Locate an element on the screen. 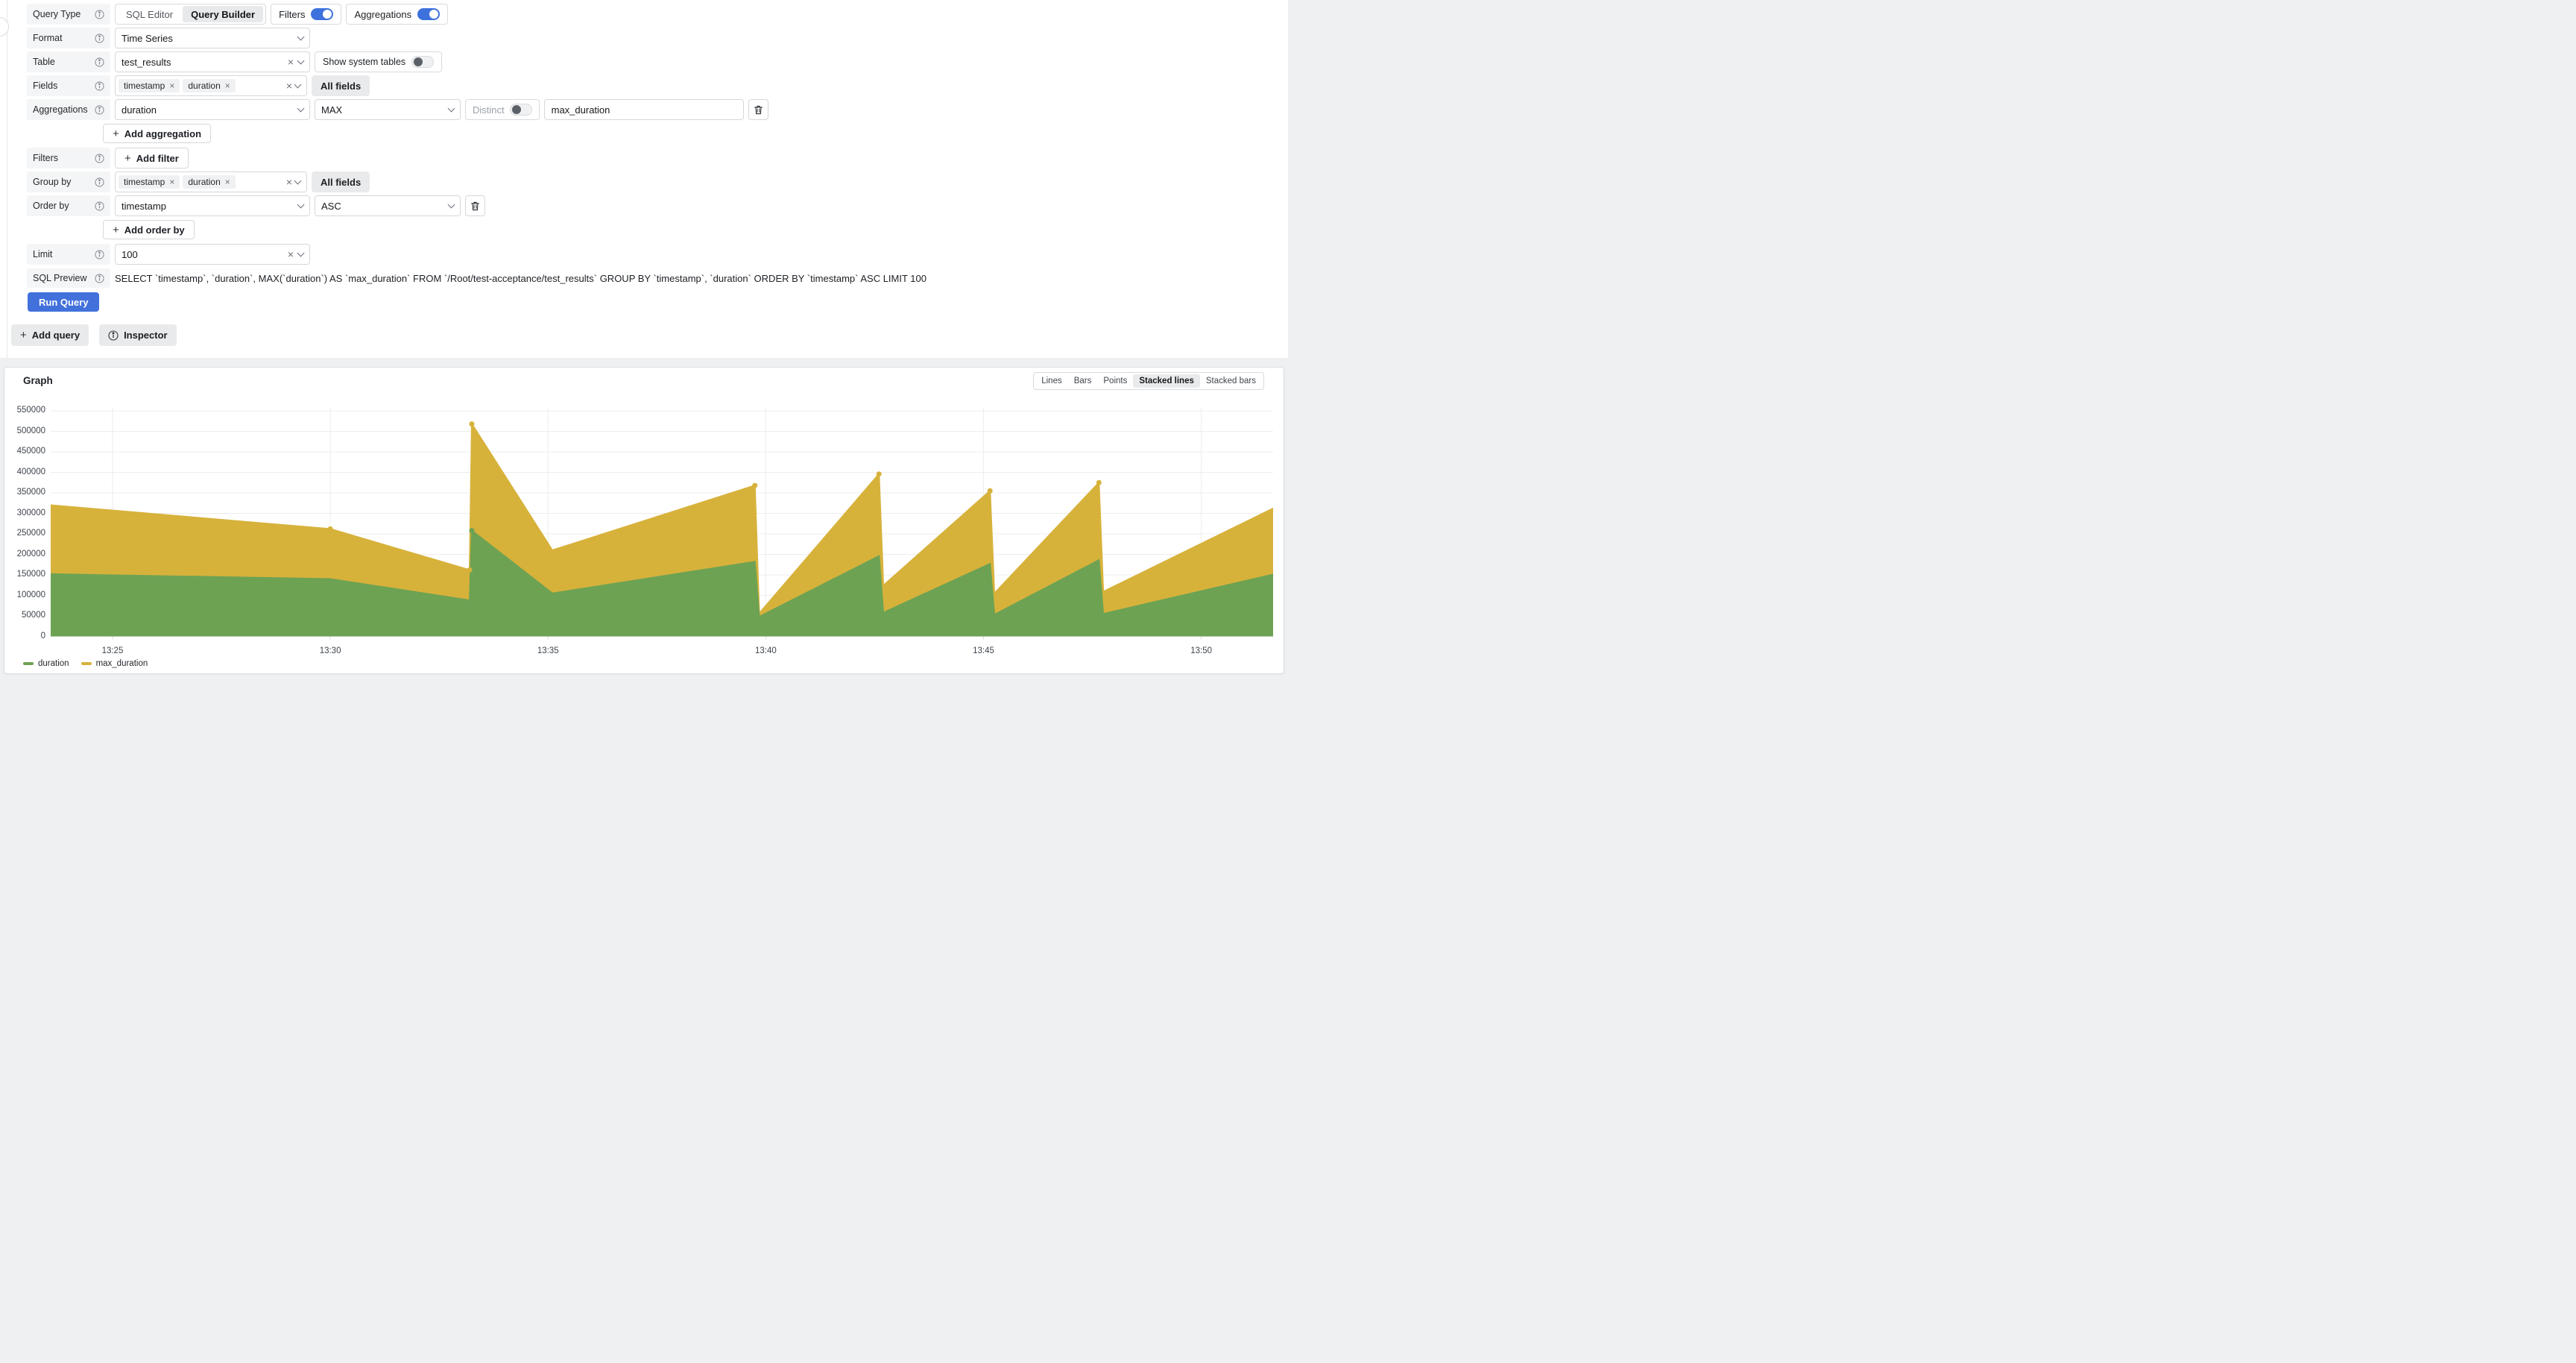 The height and width of the screenshot is (1363, 2576). y-tick-label: 0 is located at coordinates (42, 635).